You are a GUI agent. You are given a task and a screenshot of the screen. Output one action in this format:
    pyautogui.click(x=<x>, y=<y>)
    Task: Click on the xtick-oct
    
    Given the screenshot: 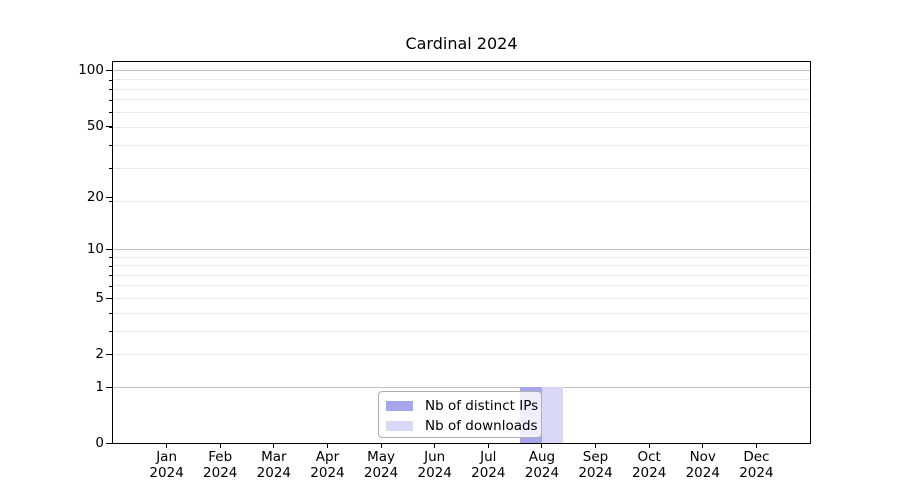 What is the action you would take?
    pyautogui.click(x=649, y=446)
    